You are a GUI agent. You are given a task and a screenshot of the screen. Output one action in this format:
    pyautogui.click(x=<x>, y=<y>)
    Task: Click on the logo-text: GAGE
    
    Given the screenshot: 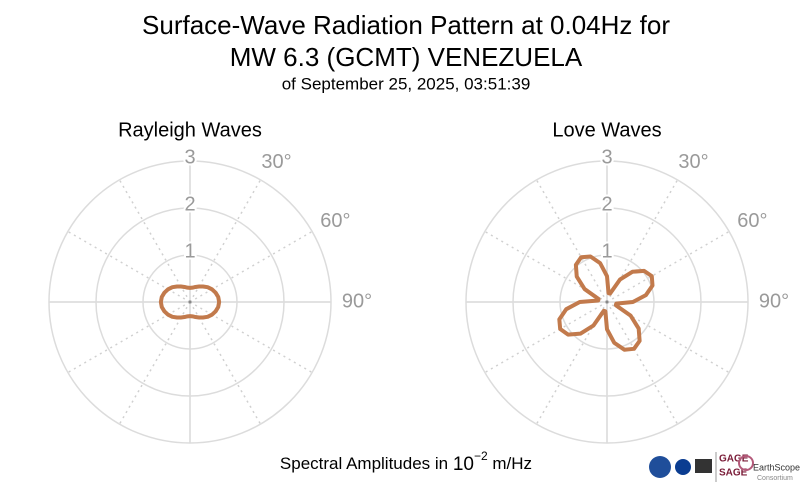 What is the action you would take?
    pyautogui.click(x=734, y=459)
    